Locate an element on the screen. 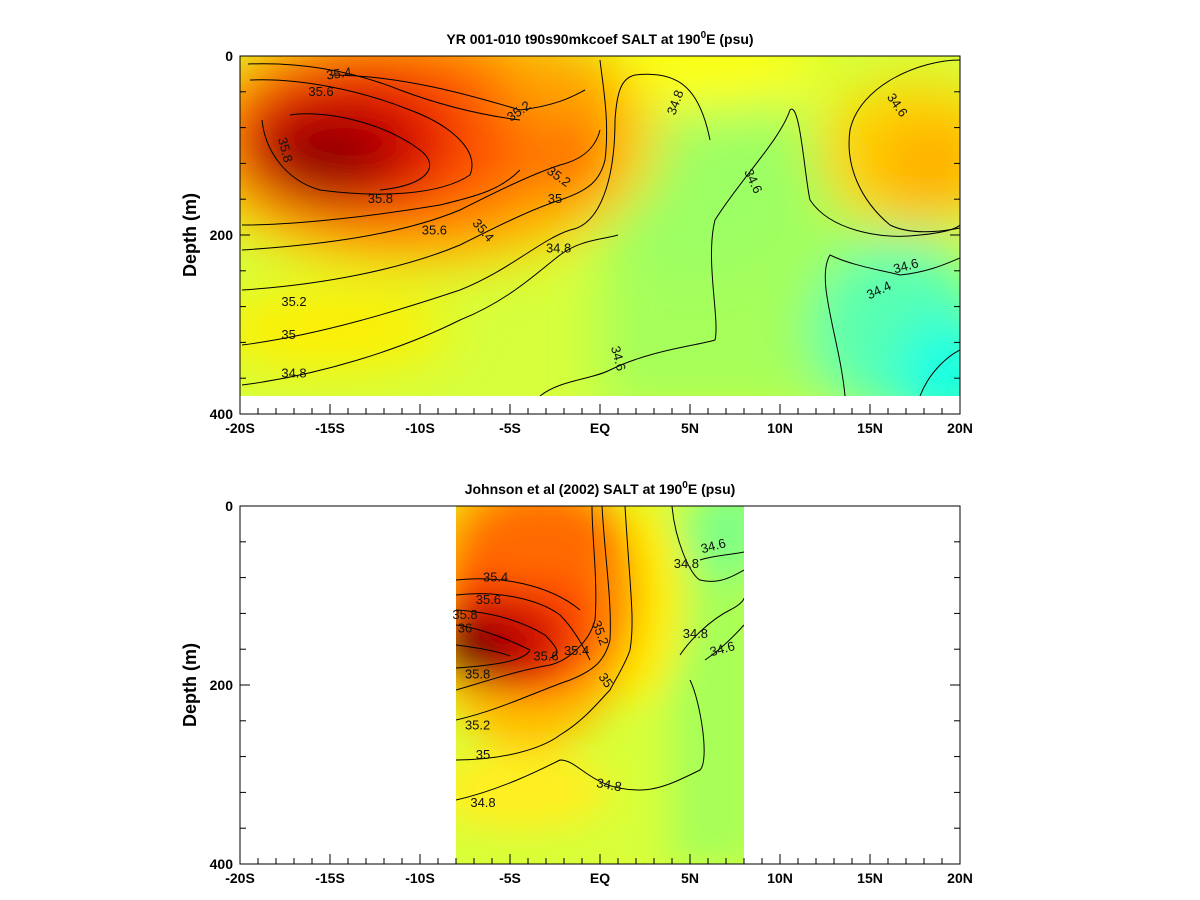 The width and height of the screenshot is (1200, 900). model-y-tick-label: 400 is located at coordinates (222, 414).